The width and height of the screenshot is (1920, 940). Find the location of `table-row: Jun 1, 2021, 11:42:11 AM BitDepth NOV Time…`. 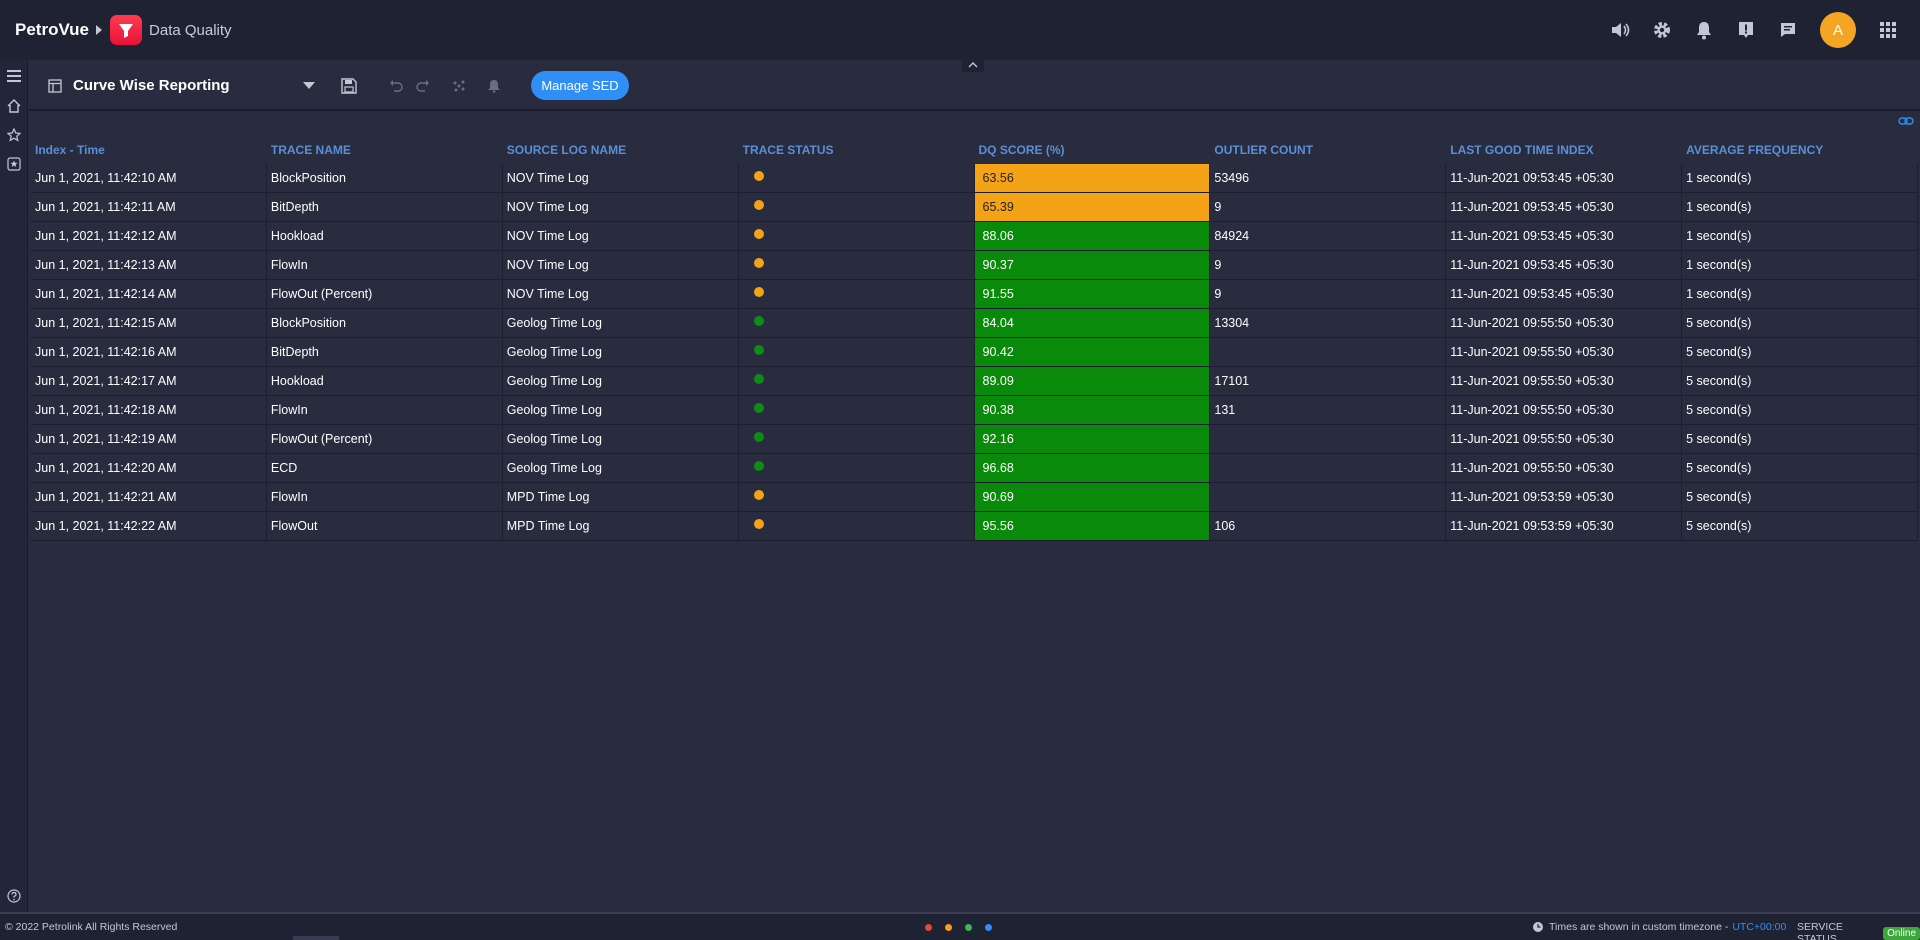

table-row: Jun 1, 2021, 11:42:11 AM BitDepth NOV Time… is located at coordinates (974, 207).